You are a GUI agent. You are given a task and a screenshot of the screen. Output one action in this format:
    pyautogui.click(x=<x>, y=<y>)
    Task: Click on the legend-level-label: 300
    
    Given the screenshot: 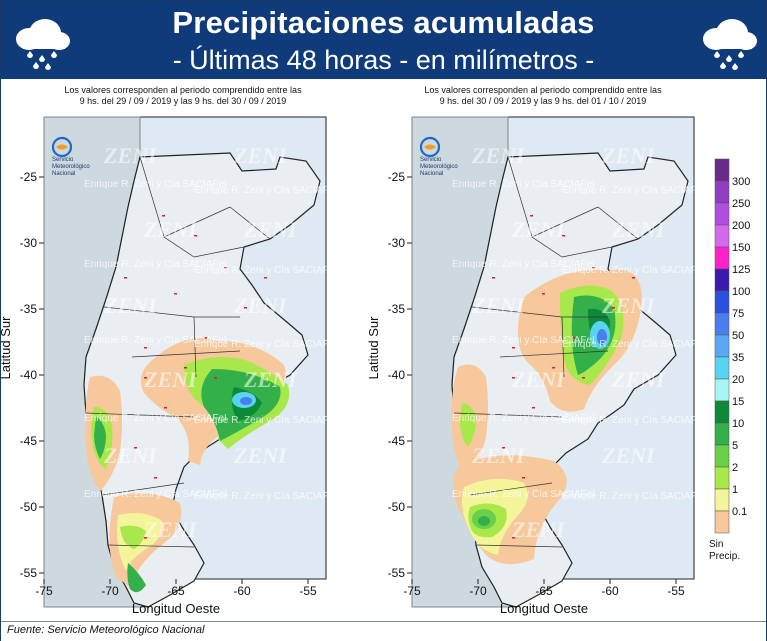 What is the action you would take?
    pyautogui.click(x=741, y=182)
    